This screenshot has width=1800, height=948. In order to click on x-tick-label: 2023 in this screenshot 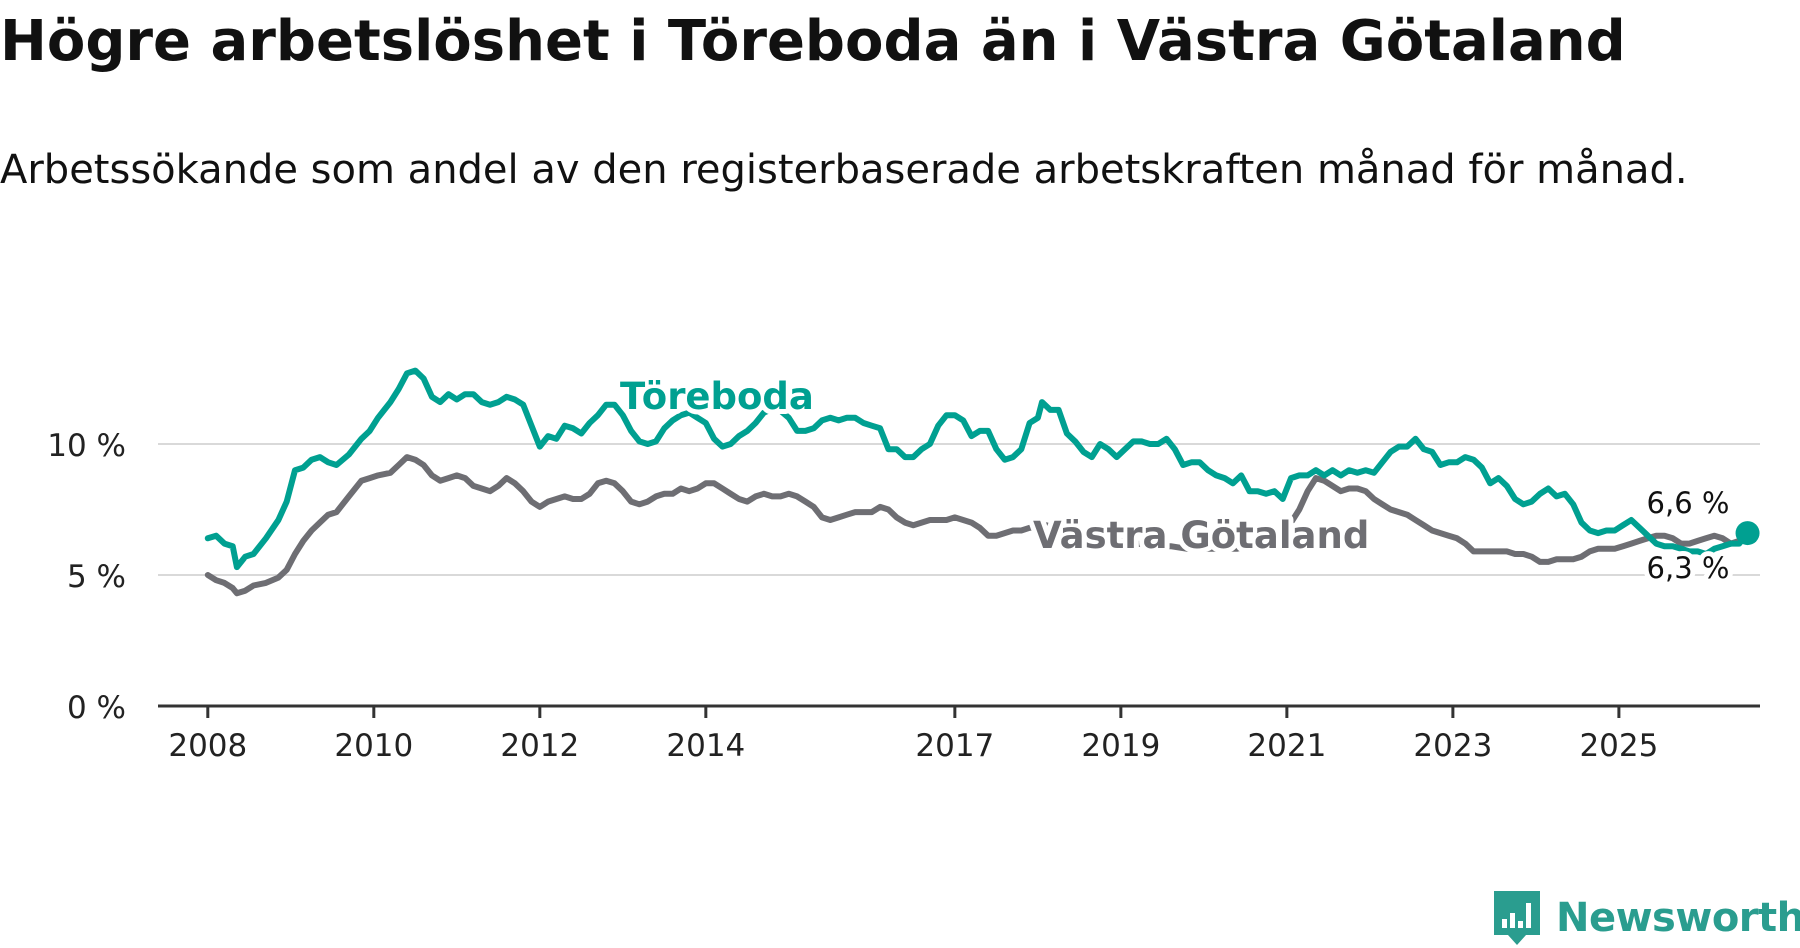, I will do `click(1452, 746)`.